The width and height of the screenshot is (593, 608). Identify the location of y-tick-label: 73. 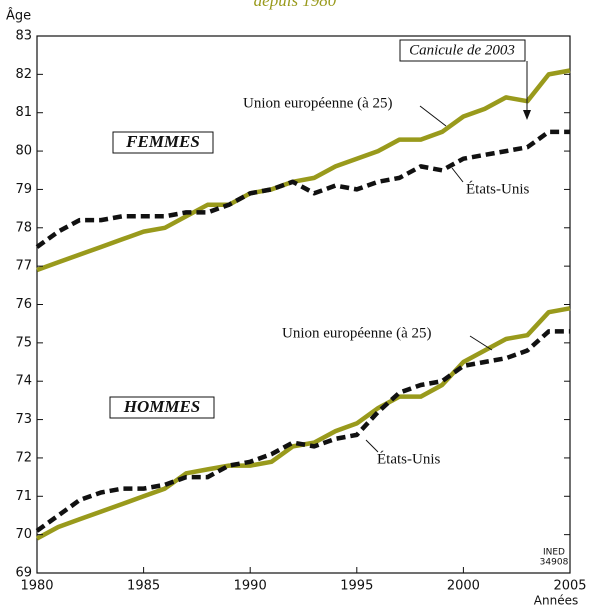
(23, 419).